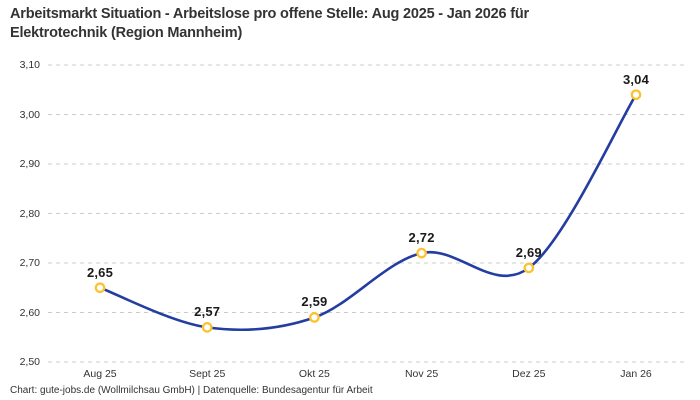 The width and height of the screenshot is (700, 400). I want to click on data-point-value-label: 2,72, so click(421, 238).